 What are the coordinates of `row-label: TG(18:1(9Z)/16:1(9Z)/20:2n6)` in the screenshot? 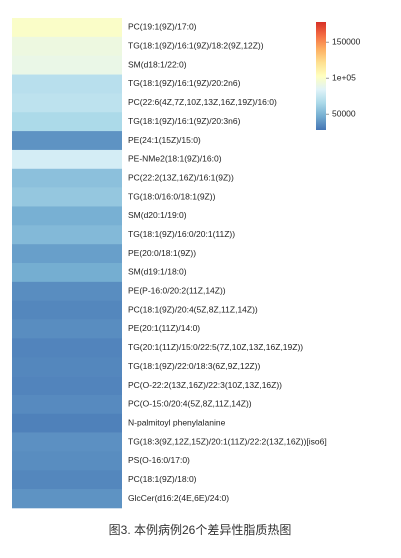 It's located at (184, 83).